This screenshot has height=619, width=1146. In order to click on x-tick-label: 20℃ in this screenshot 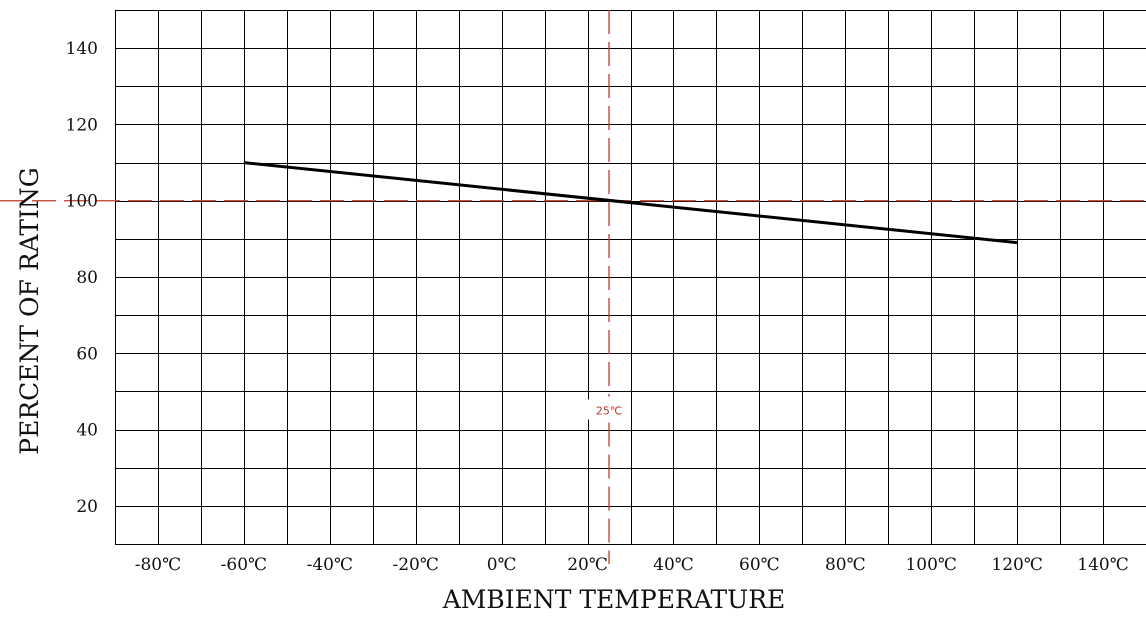, I will do `click(587, 565)`.